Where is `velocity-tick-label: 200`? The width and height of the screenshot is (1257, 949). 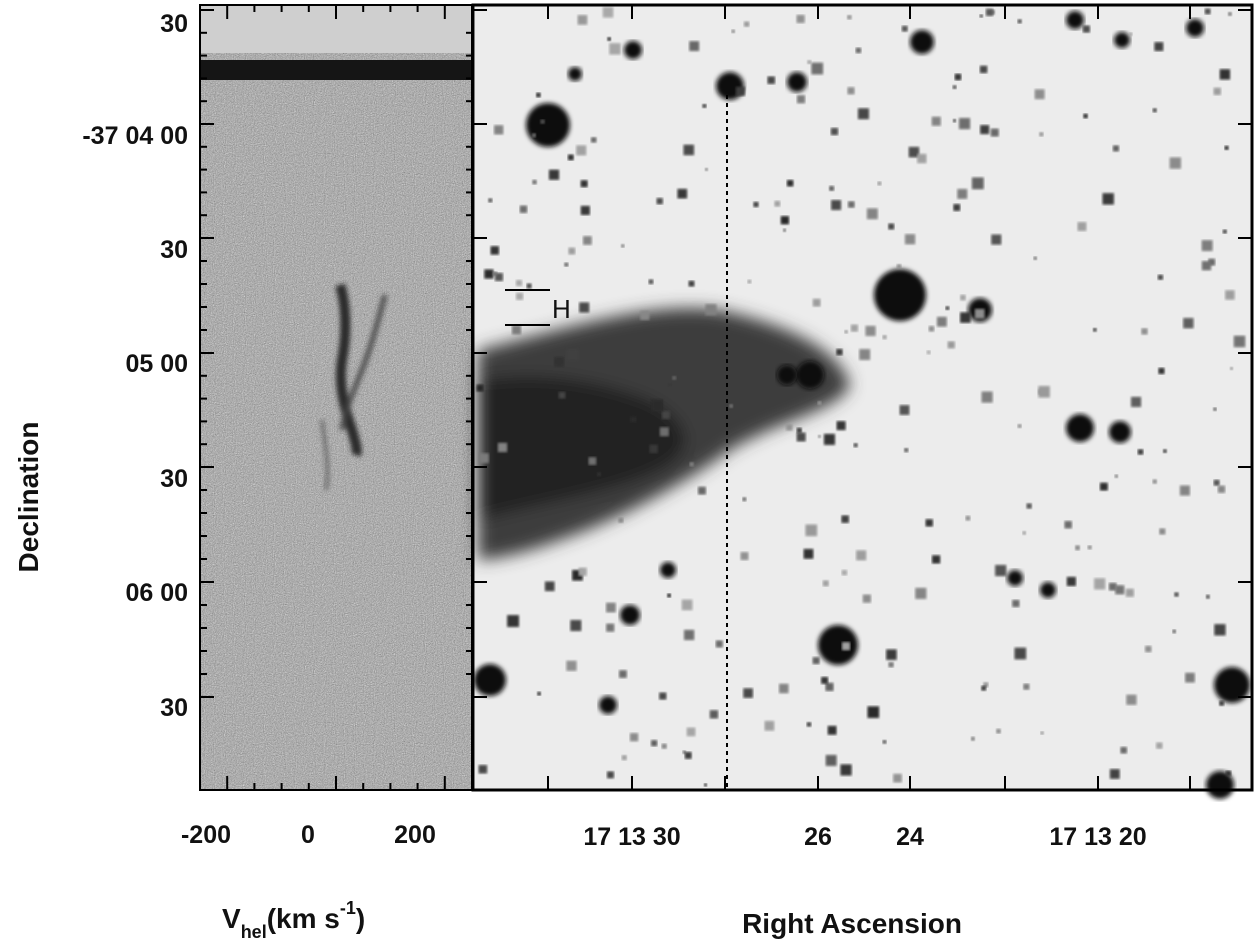 velocity-tick-label: 200 is located at coordinates (415, 835).